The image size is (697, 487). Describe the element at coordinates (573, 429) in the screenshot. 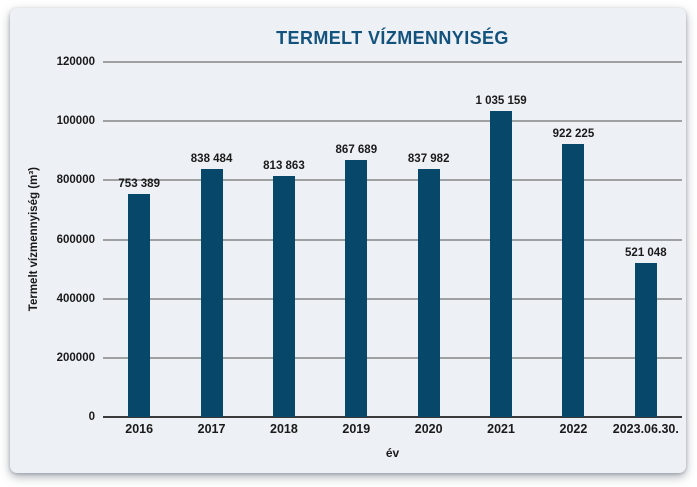

I see `x-tick-label: 2022` at that location.